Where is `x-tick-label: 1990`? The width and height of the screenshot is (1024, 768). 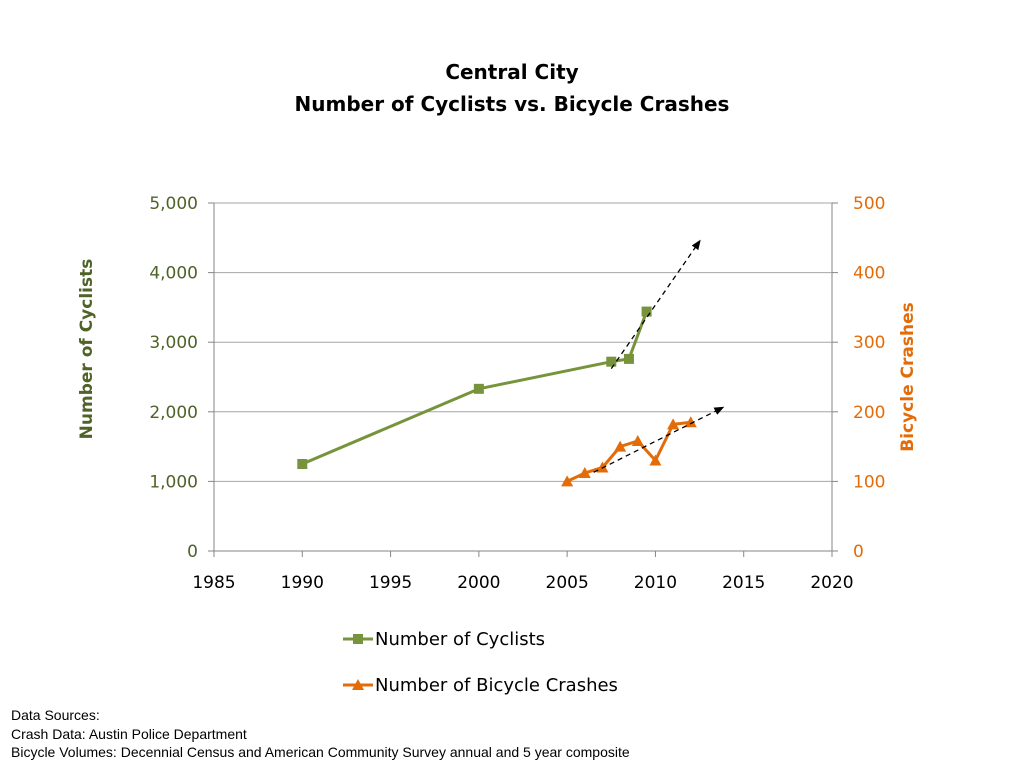
x-tick-label: 1990 is located at coordinates (302, 583).